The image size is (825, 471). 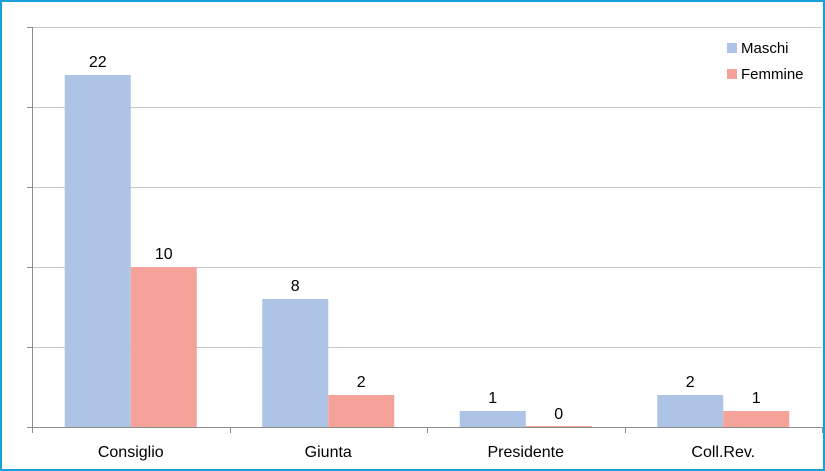 What do you see at coordinates (723, 452) in the screenshot?
I see `x-tick-label: Coll.Rev.` at bounding box center [723, 452].